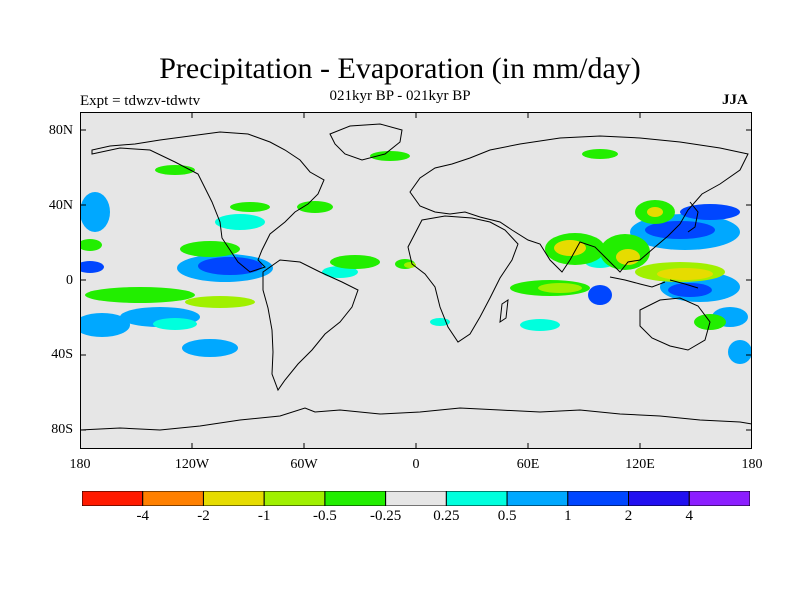 Image resolution: width=800 pixels, height=600 pixels. What do you see at coordinates (140, 101) in the screenshot?
I see `experiment-label: Expt = tdwzv-tdwtv` at bounding box center [140, 101].